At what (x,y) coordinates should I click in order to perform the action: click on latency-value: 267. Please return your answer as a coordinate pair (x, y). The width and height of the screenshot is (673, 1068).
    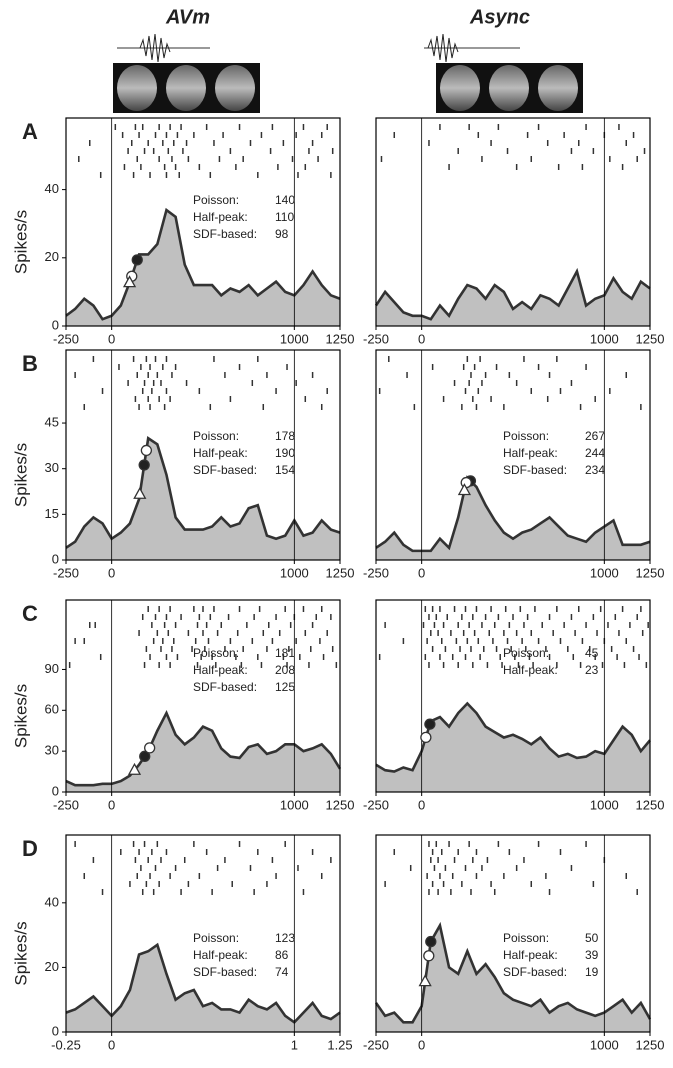
    Looking at the image, I should click on (595, 436).